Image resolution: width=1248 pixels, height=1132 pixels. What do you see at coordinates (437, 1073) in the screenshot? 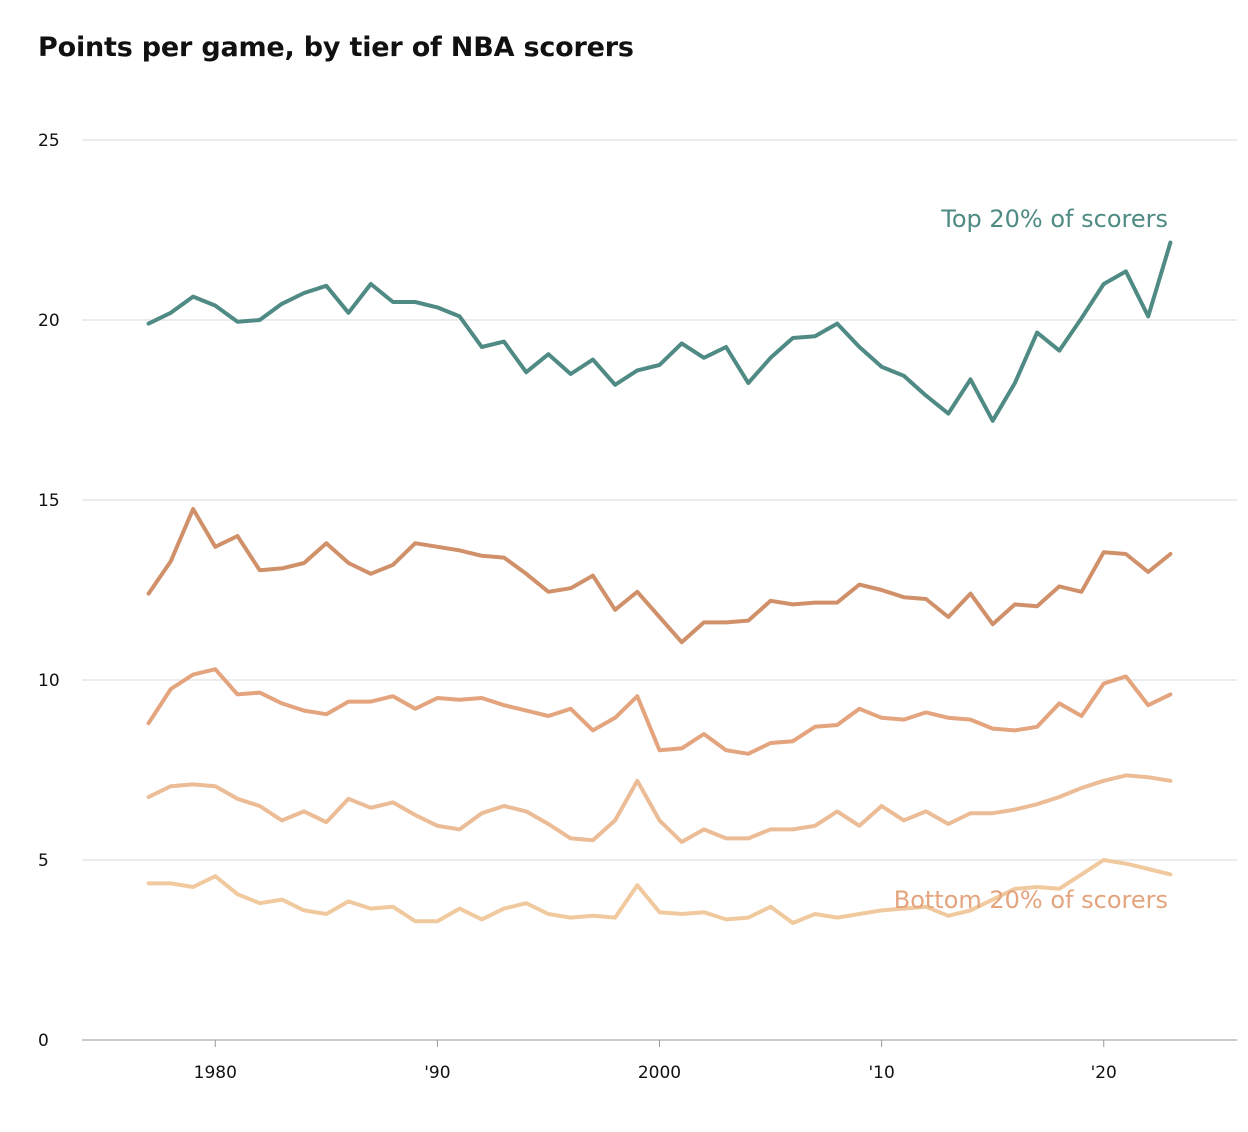
I see `x-tick-label: '90` at bounding box center [437, 1073].